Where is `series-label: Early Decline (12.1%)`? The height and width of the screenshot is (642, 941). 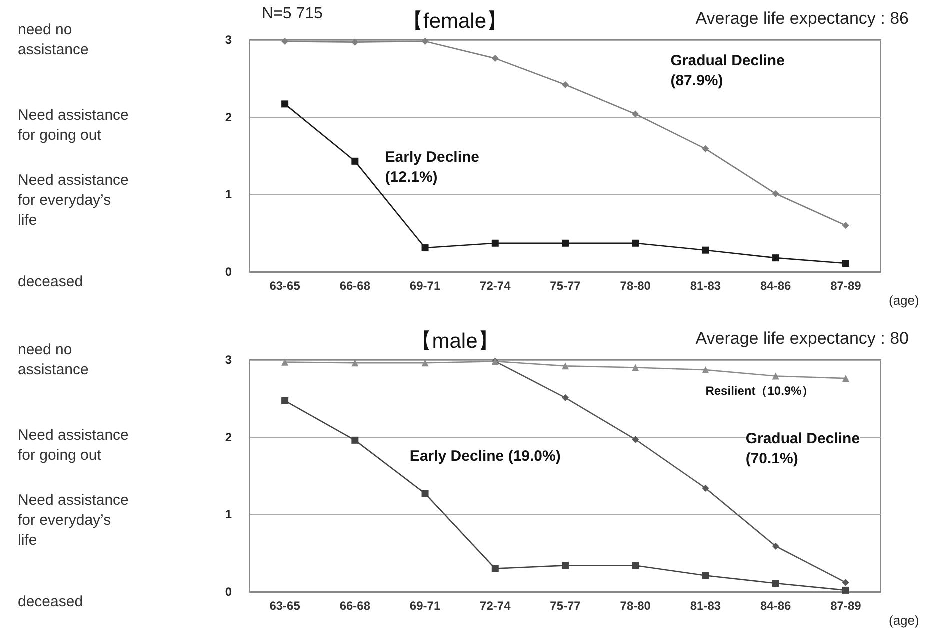 series-label: Early Decline (12.1%) is located at coordinates (432, 167).